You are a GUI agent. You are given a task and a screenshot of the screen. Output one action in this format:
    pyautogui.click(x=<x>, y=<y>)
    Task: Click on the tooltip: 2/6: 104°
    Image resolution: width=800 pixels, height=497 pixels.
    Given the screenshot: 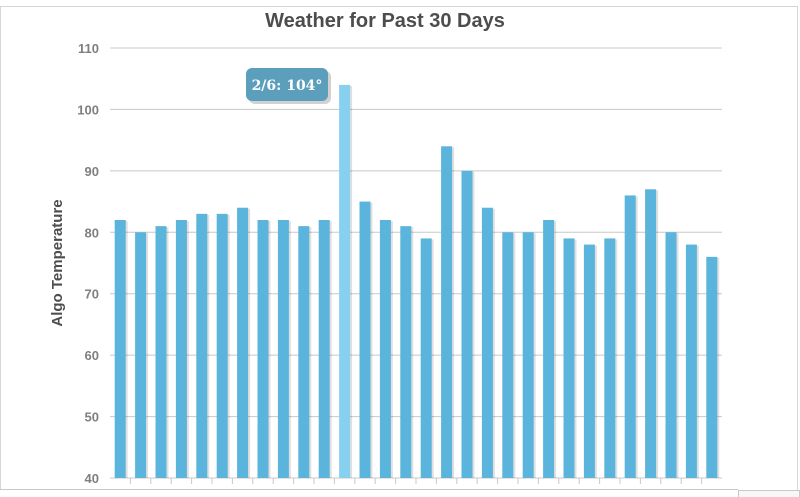 What is the action you would take?
    pyautogui.click(x=288, y=86)
    